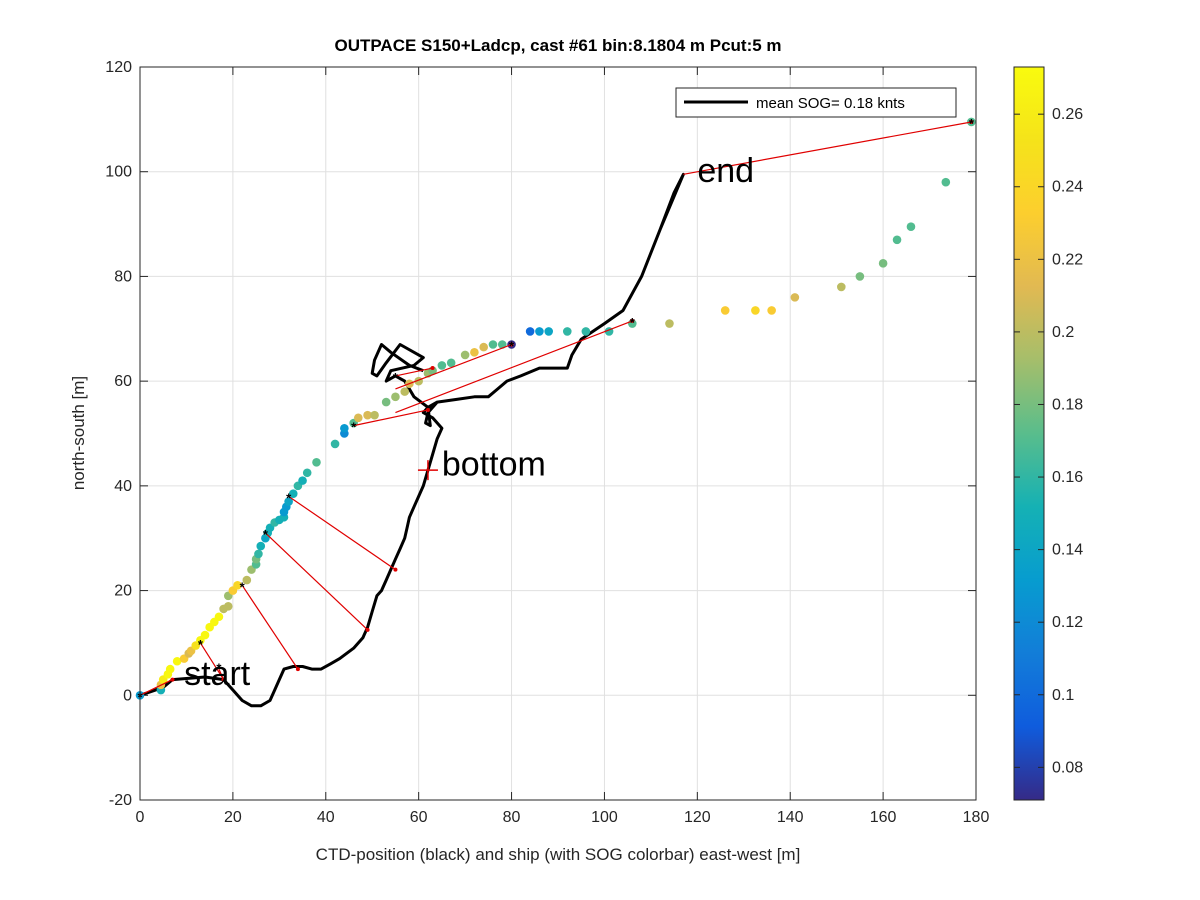 This screenshot has width=1200, height=900. Describe the element at coordinates (123, 591) in the screenshot. I see `y-tick-label: 20` at that location.